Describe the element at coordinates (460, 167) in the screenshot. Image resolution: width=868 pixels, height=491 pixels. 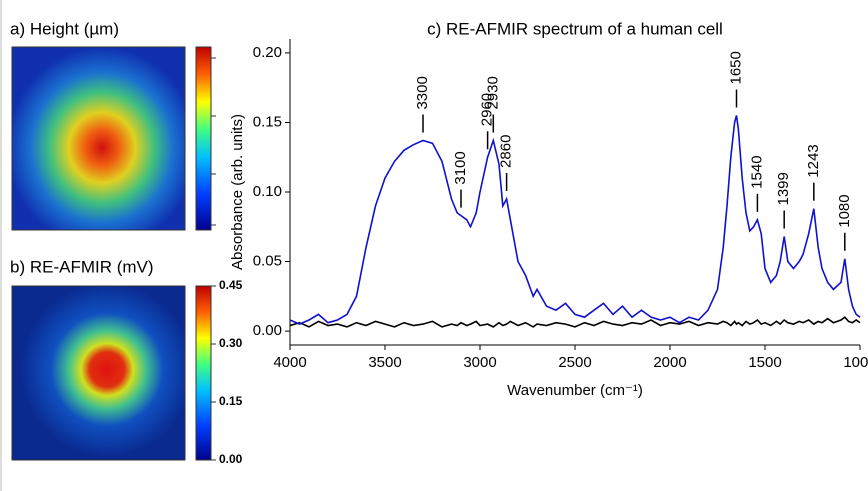
I see `annotation-label: 3100` at that location.